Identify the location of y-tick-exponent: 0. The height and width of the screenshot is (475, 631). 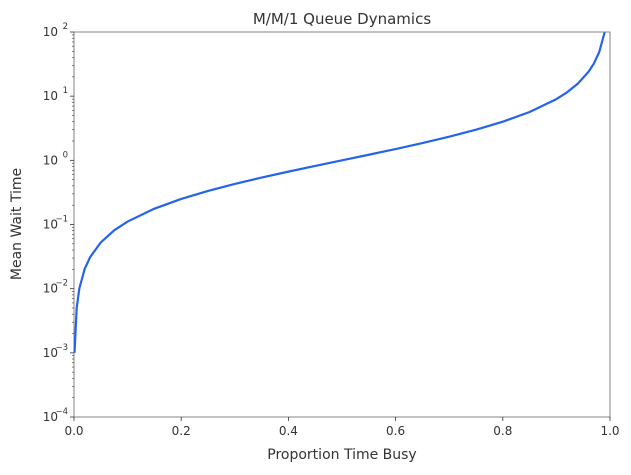
(65, 155).